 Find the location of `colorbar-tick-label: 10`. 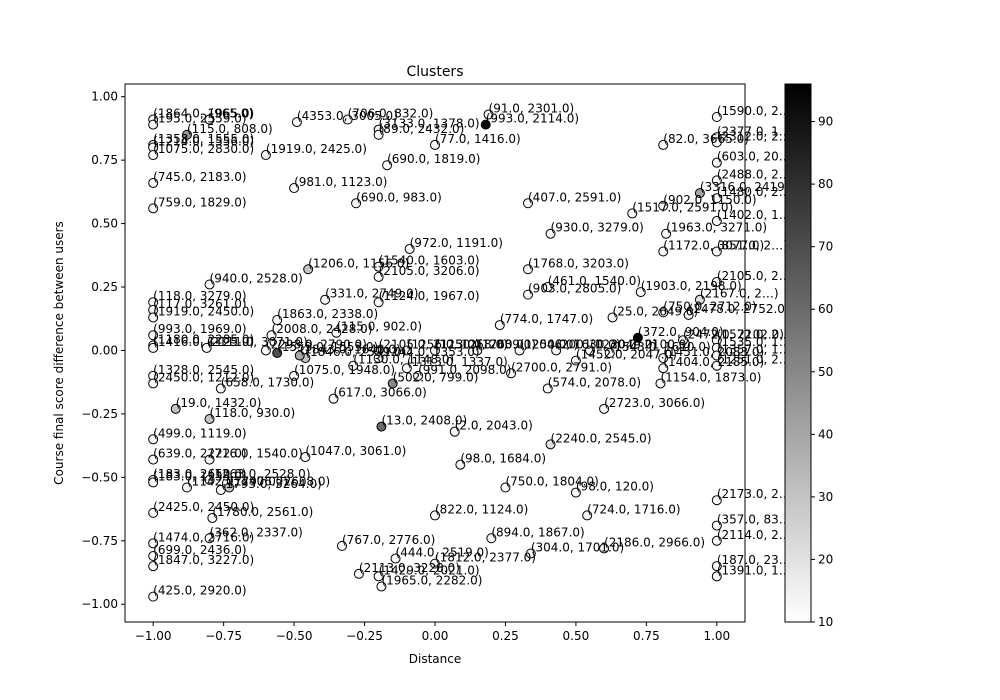

colorbar-tick-label: 10 is located at coordinates (825, 622).